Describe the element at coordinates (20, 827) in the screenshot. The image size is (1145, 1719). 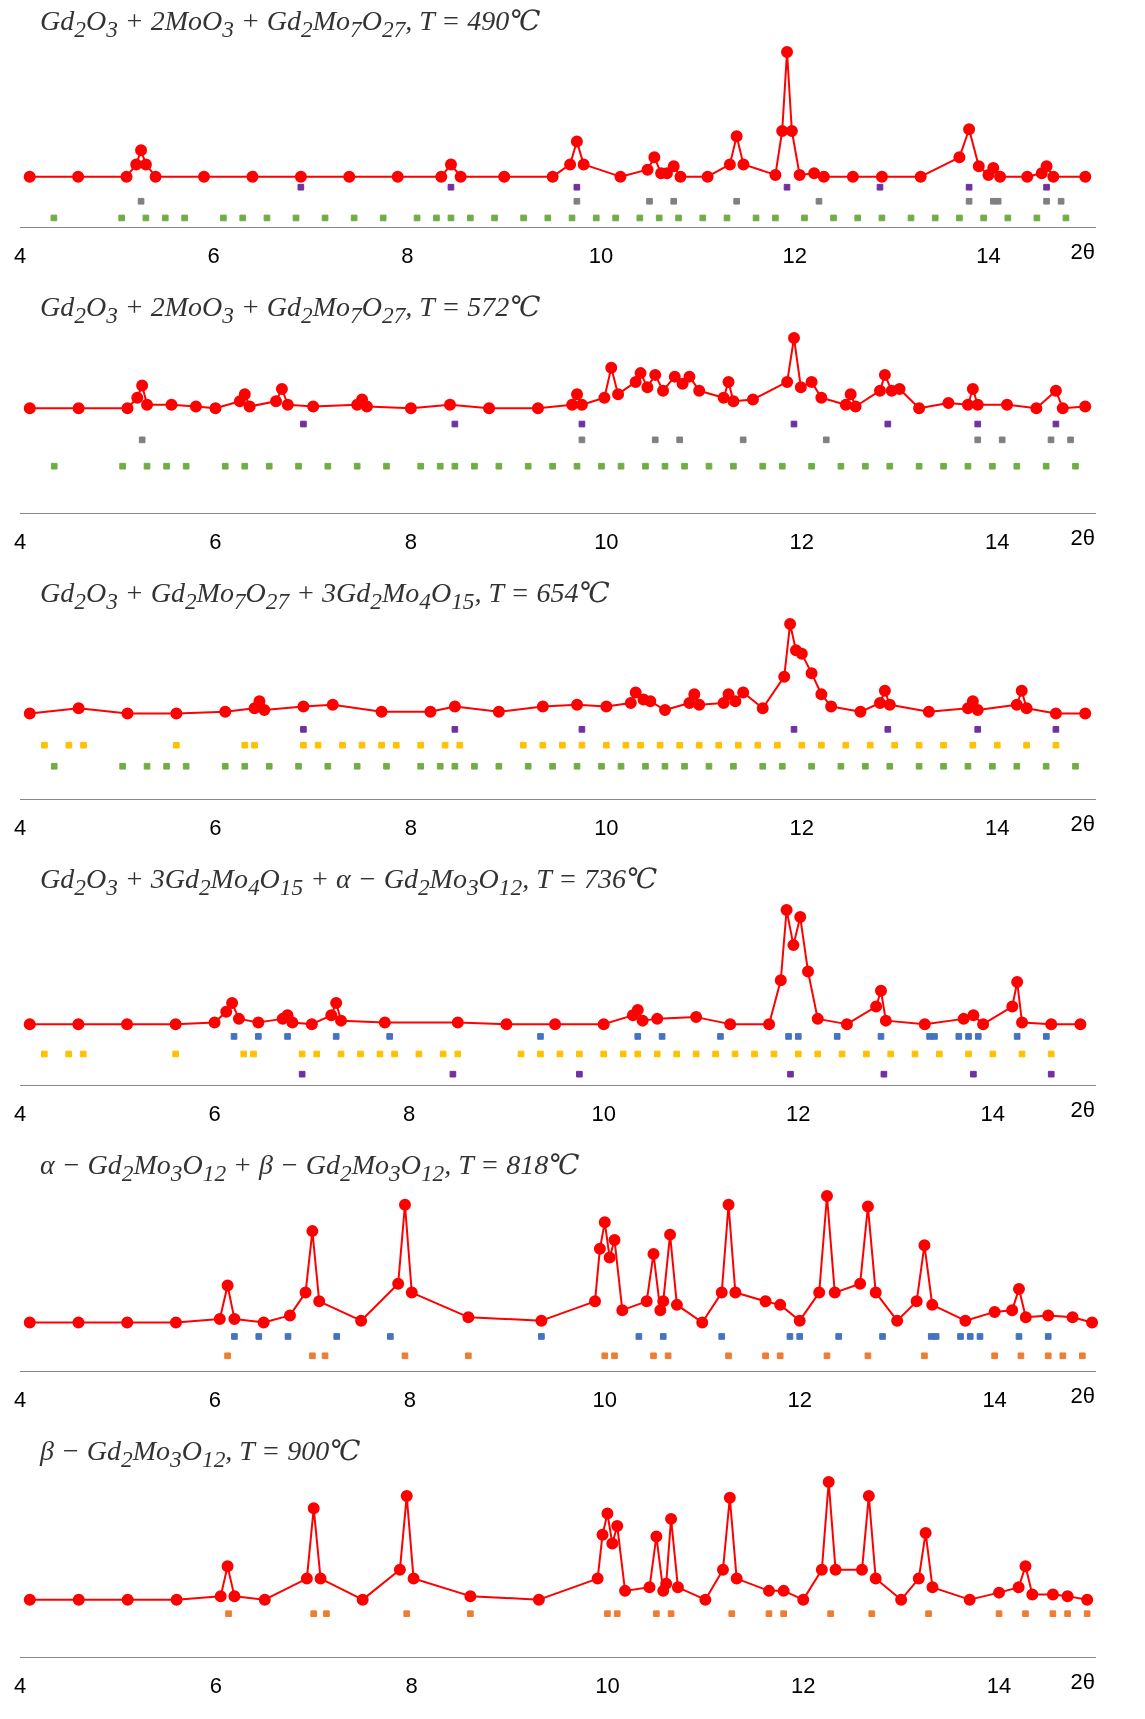
I see `x-tick-label: 4` at that location.